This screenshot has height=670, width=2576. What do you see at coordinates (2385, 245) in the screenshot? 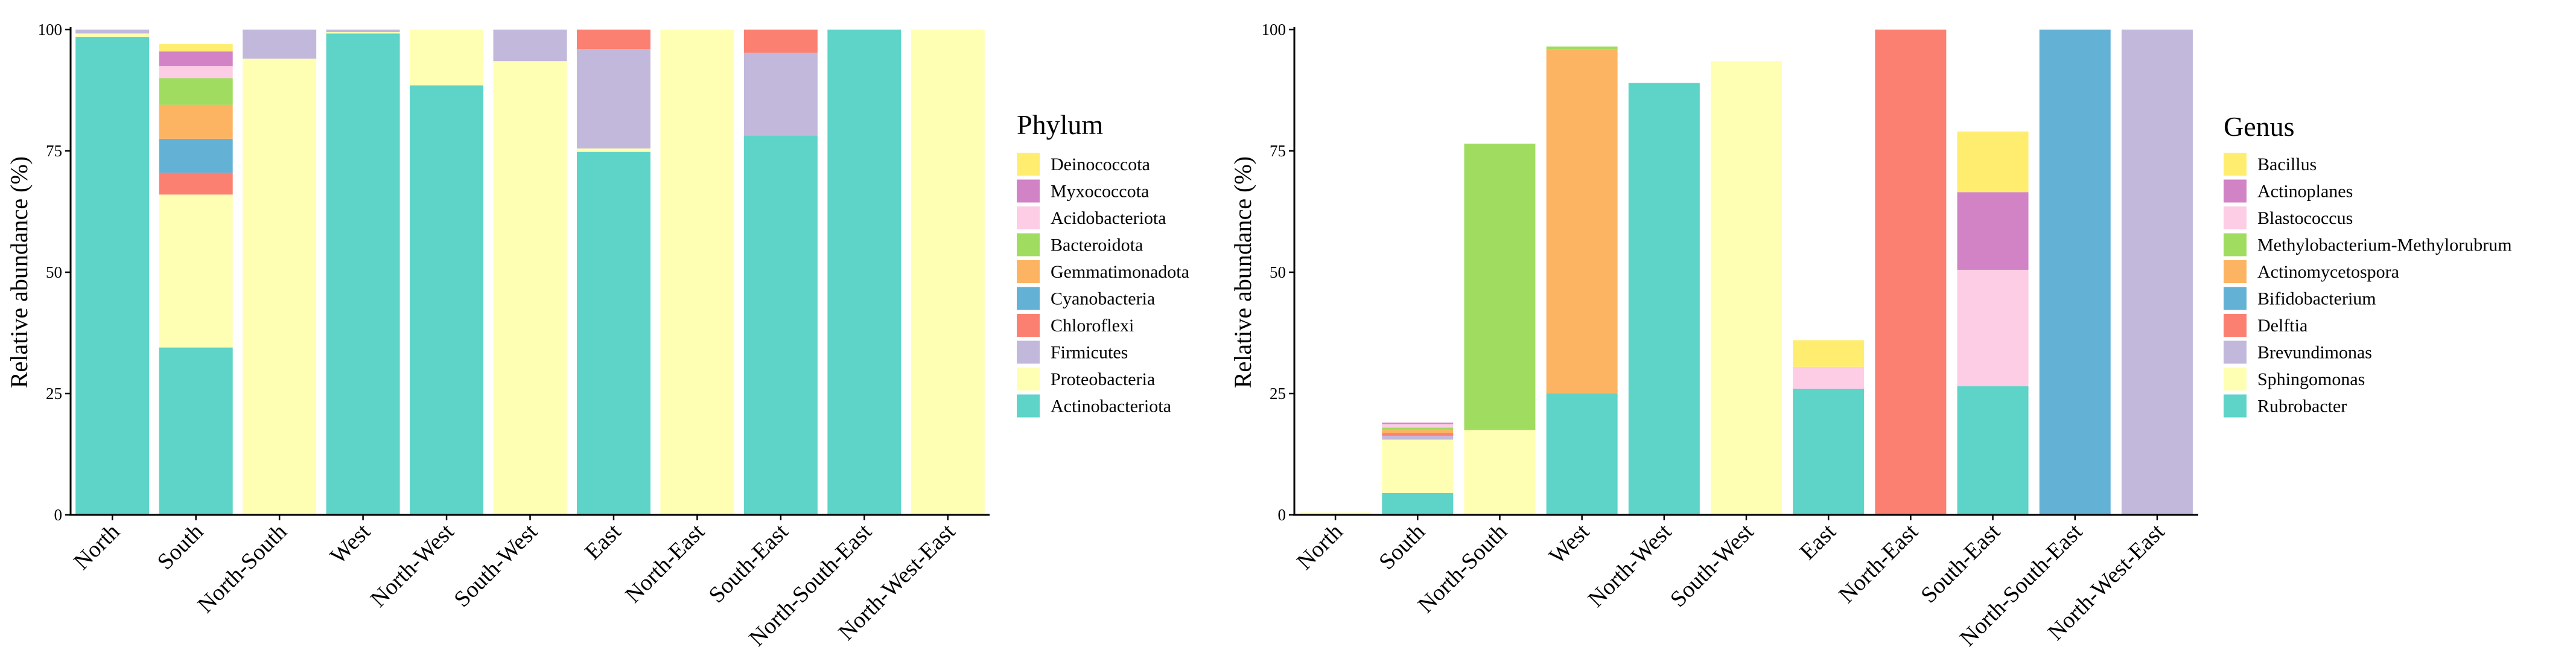
I see `legend-label: Methylobacterium-Methylorubrum` at bounding box center [2385, 245].